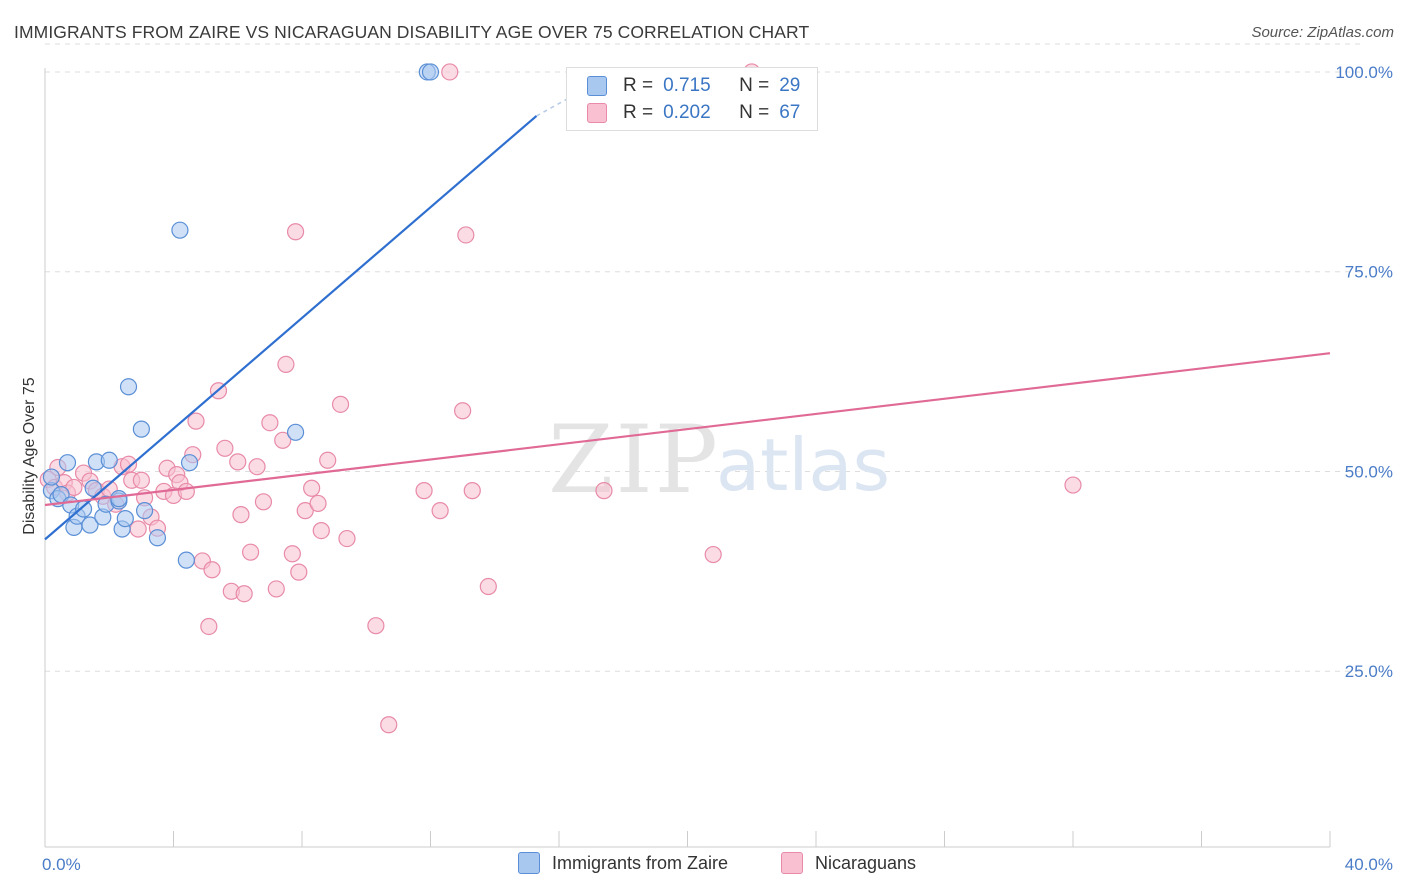  What do you see at coordinates (61, 864) in the screenshot?
I see `x-tick-label: 0.0%` at bounding box center [61, 864].